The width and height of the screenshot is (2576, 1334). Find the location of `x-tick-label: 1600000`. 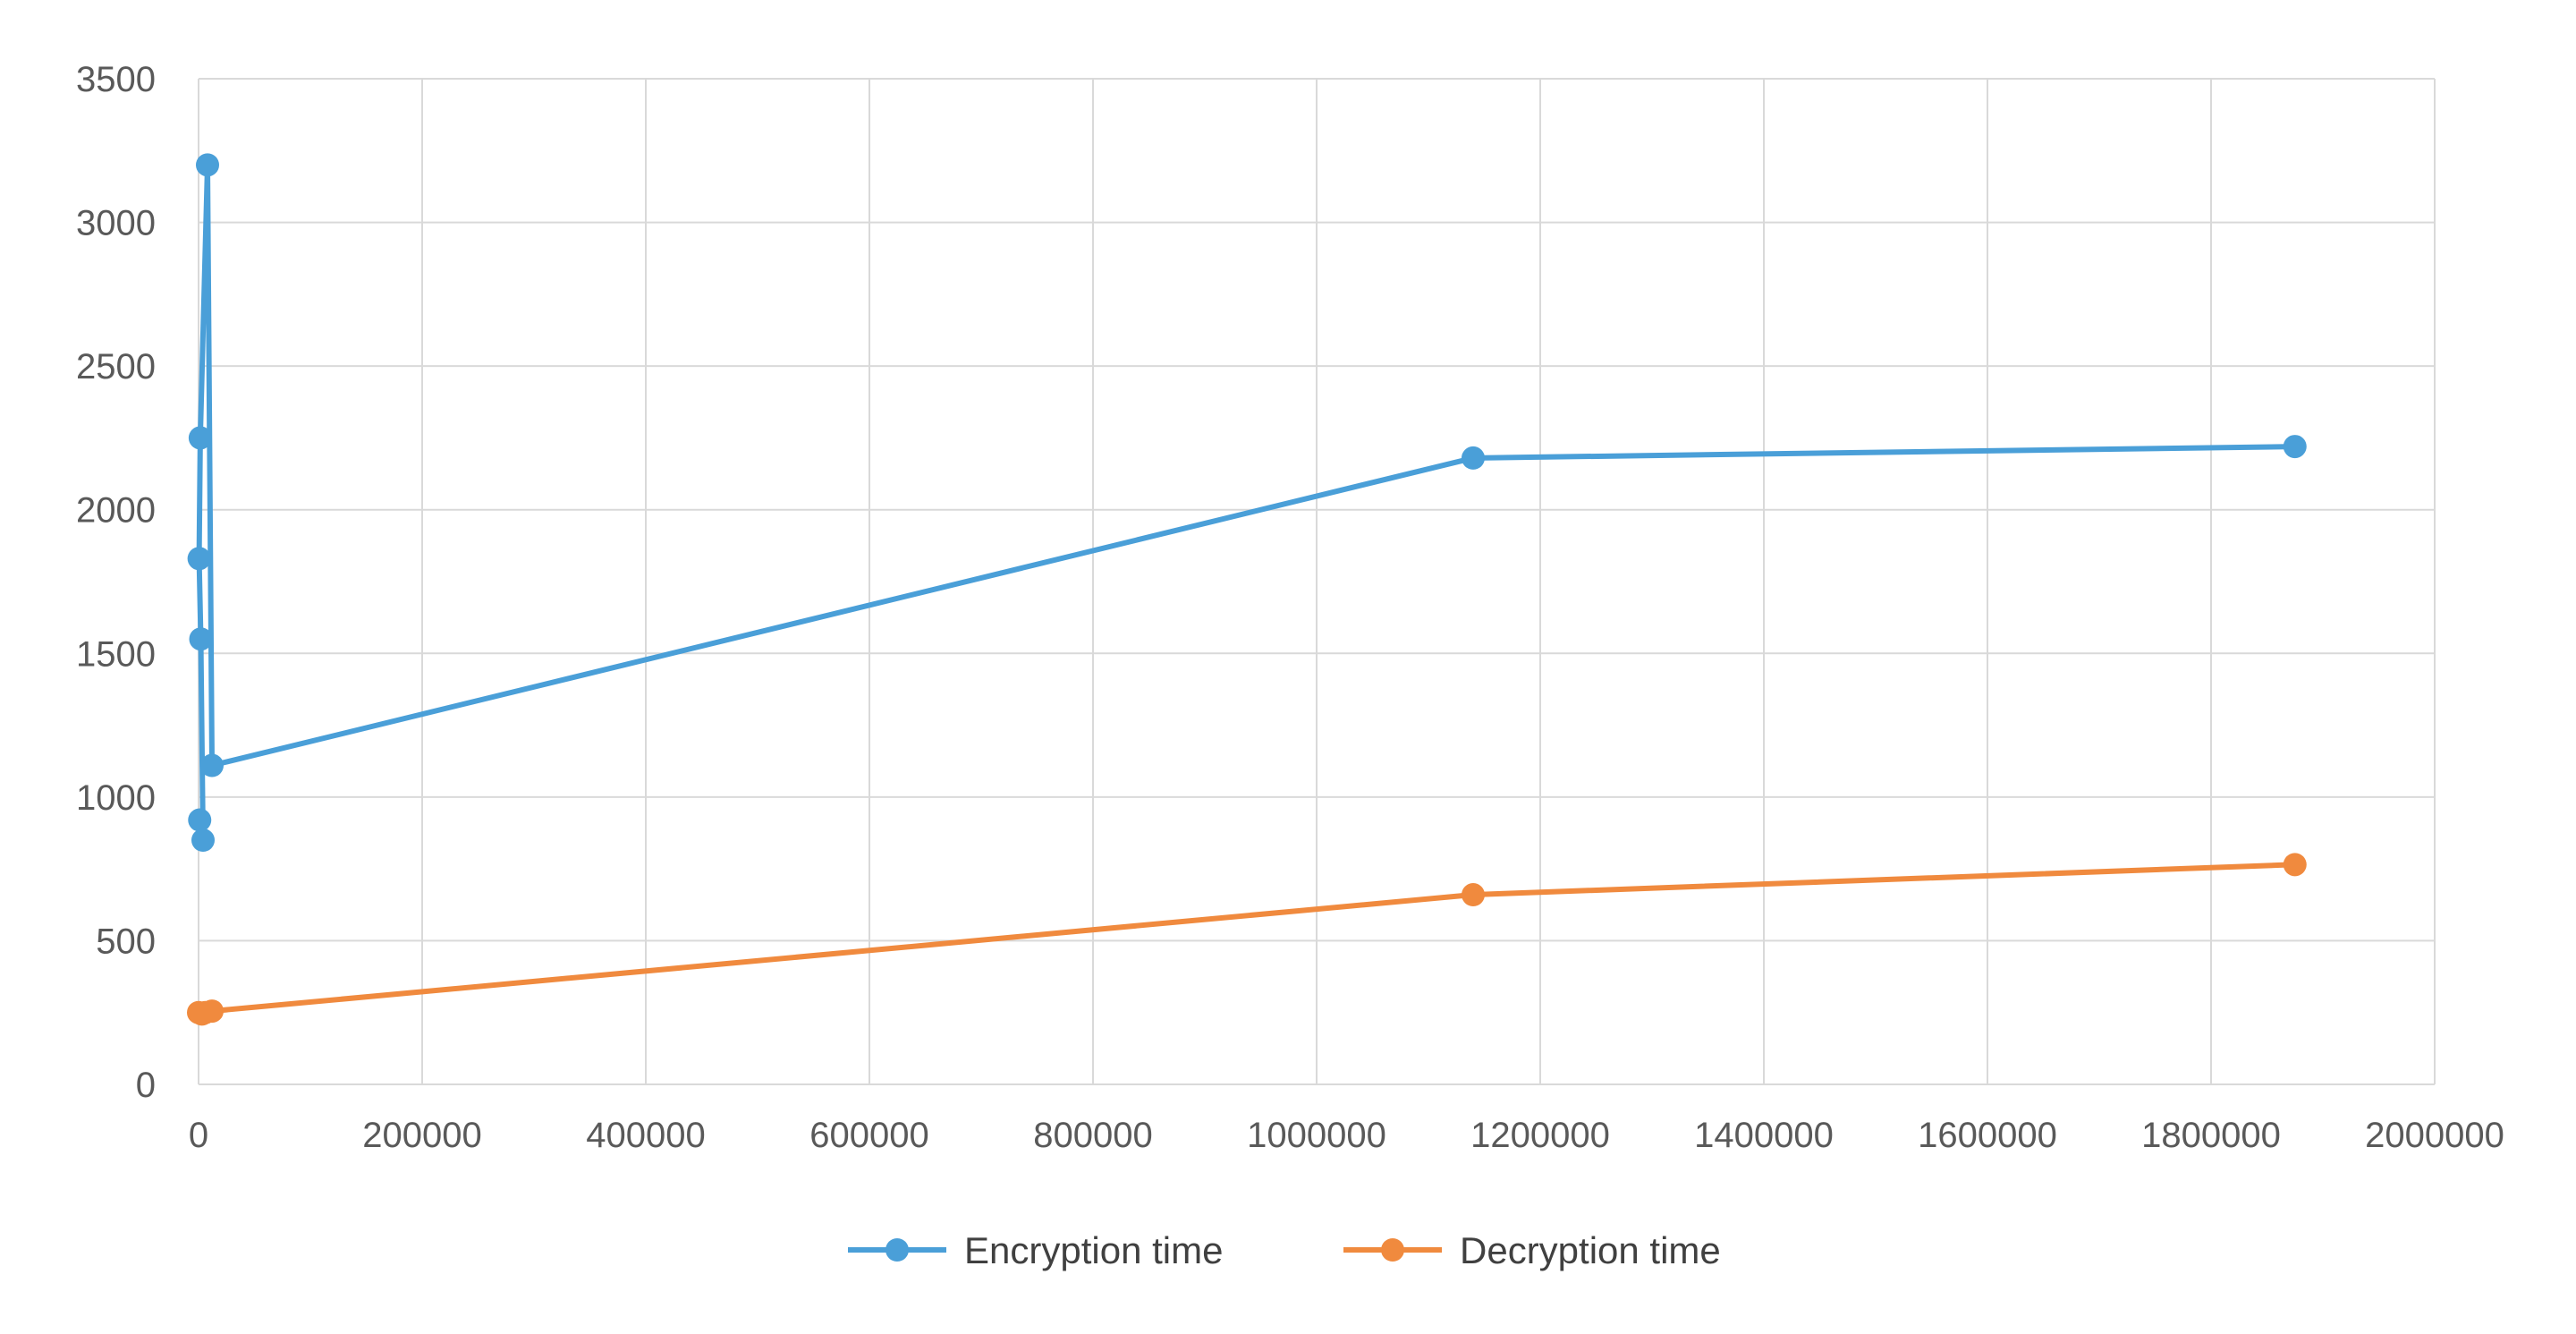

x-tick-label: 1600000 is located at coordinates (1987, 1135).